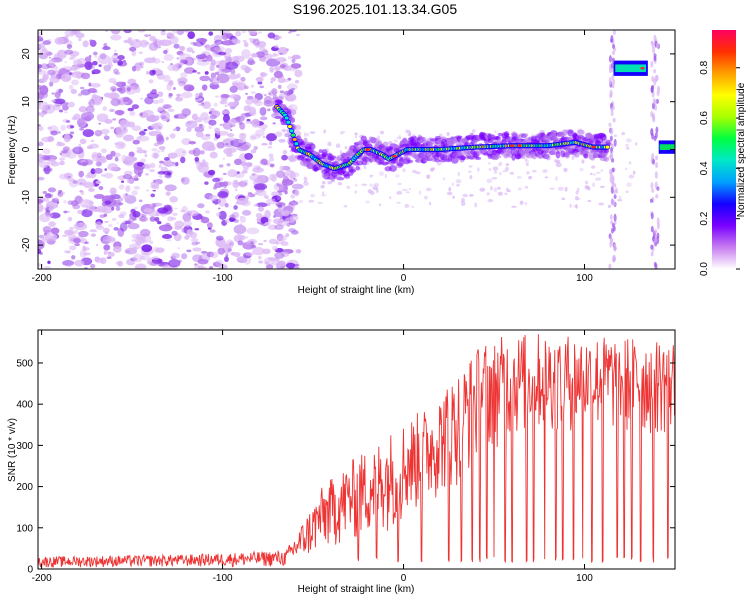  I want to click on snr-y-tick-label: 200, so click(24, 487).